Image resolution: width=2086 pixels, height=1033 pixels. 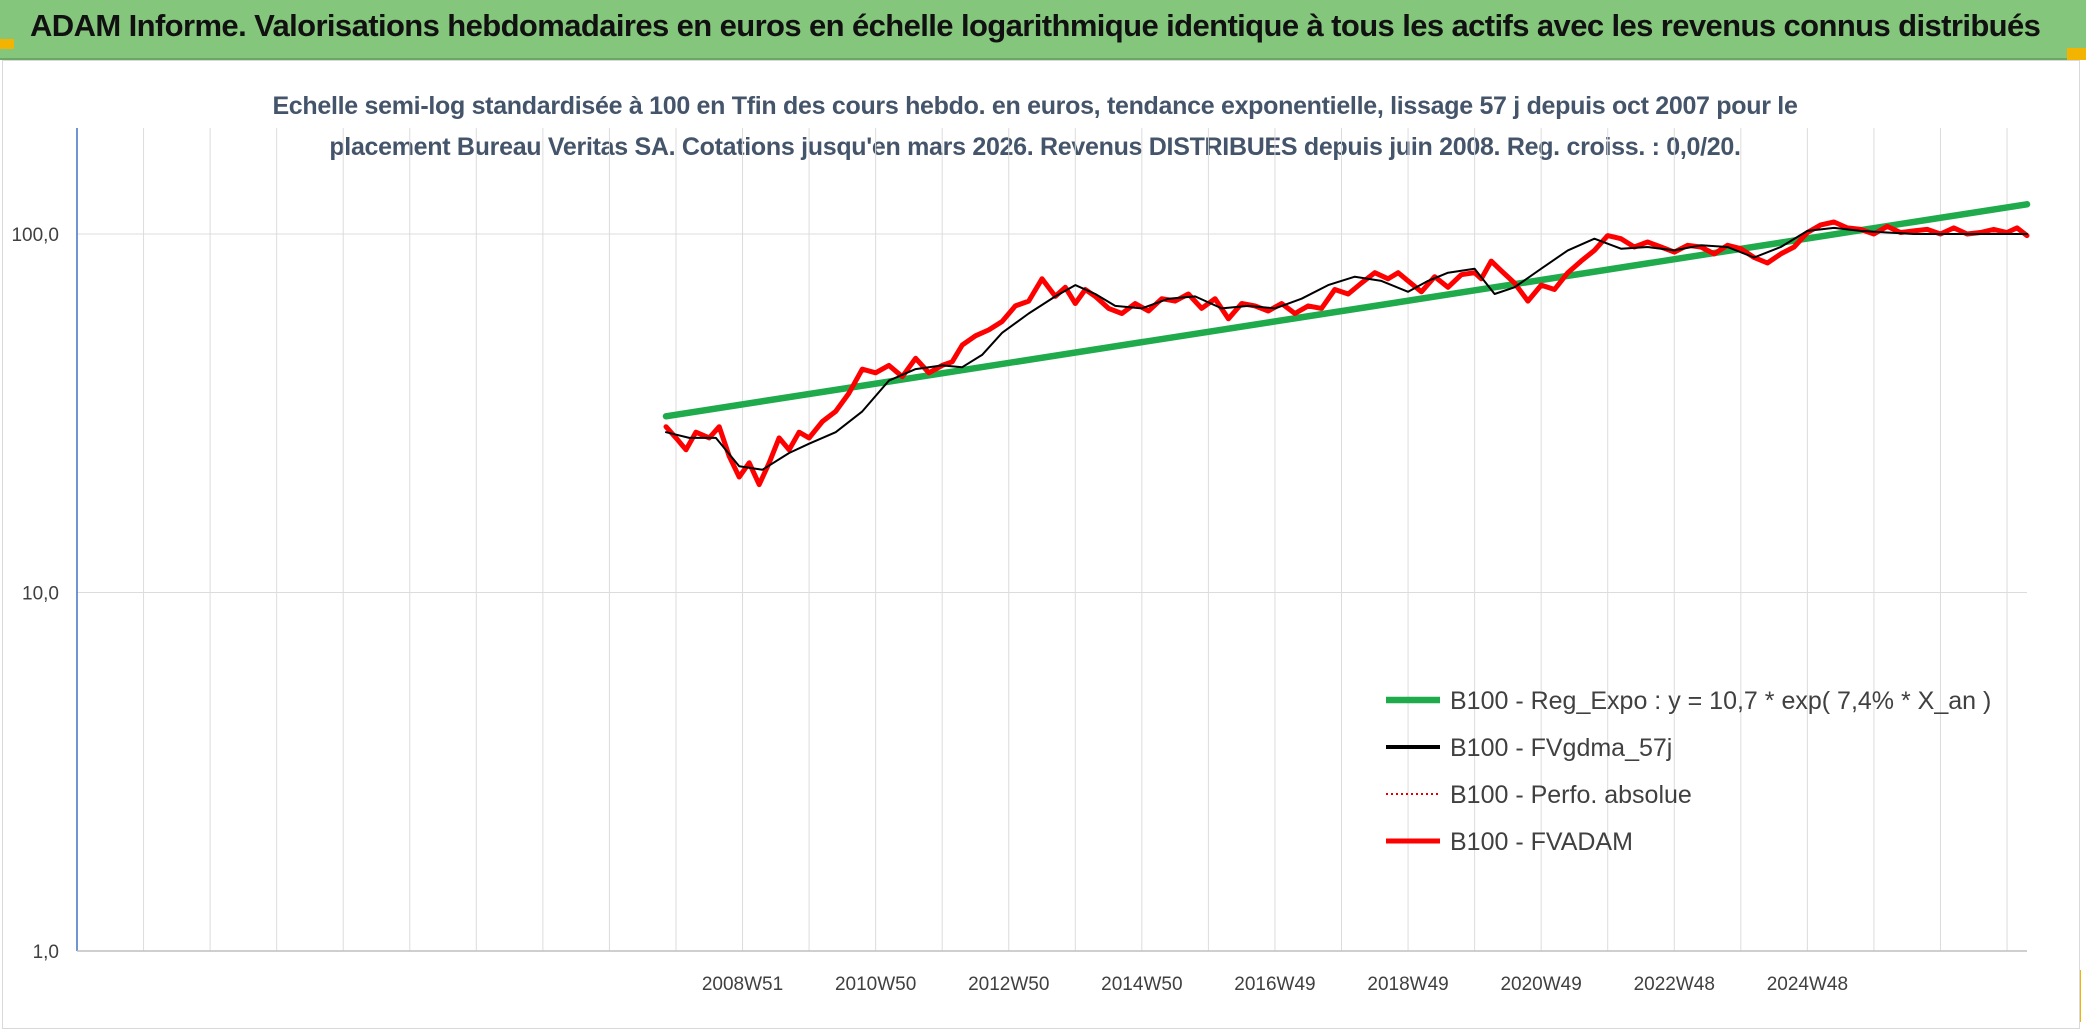 I want to click on legend-label: B100 - FVADAM, so click(x=1541, y=842).